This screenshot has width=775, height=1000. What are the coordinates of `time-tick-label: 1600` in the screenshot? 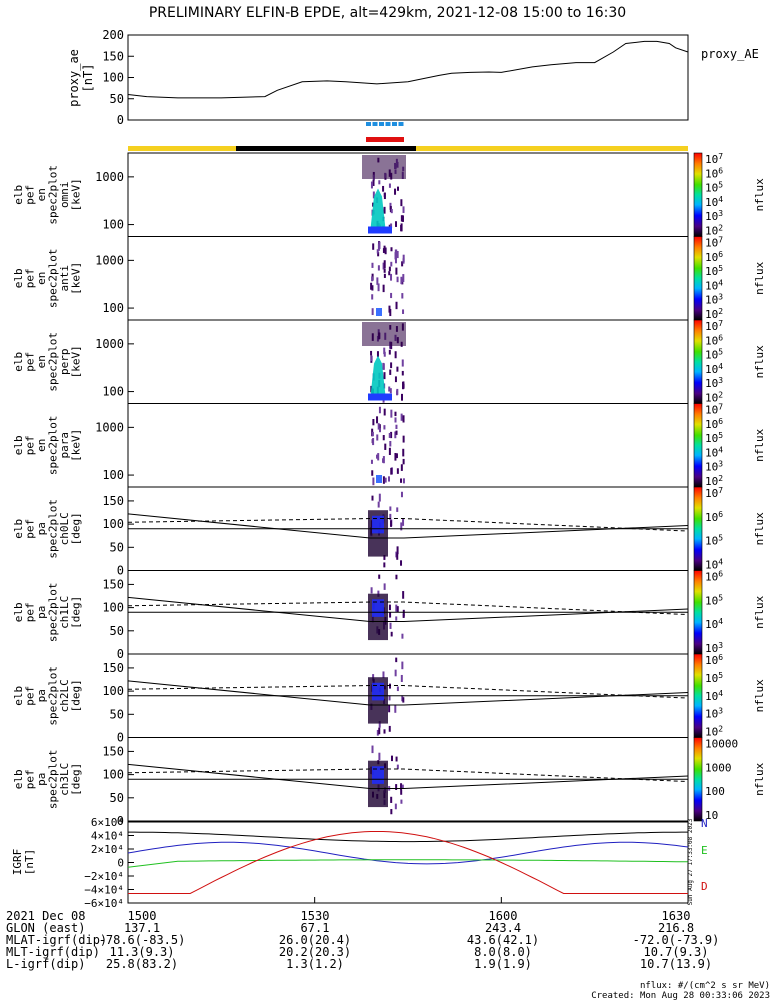 It's located at (503, 916).